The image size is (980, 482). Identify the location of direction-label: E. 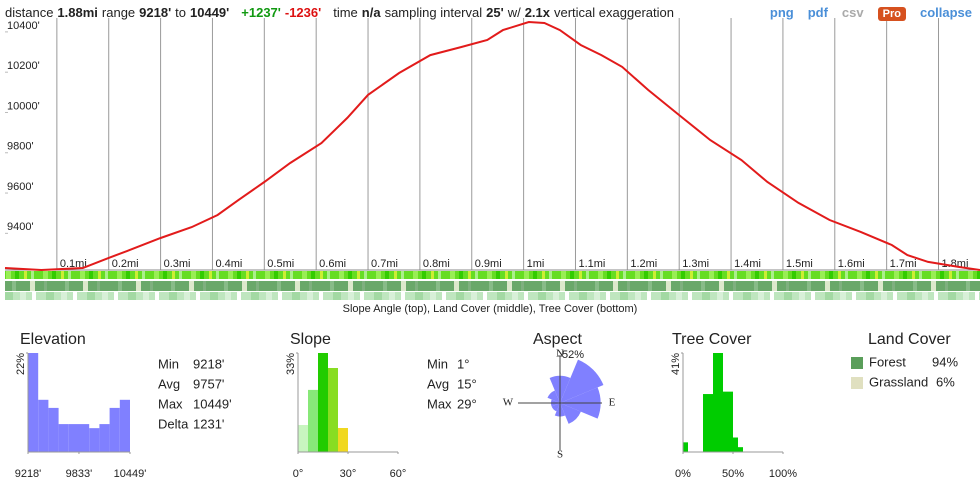
(612, 403).